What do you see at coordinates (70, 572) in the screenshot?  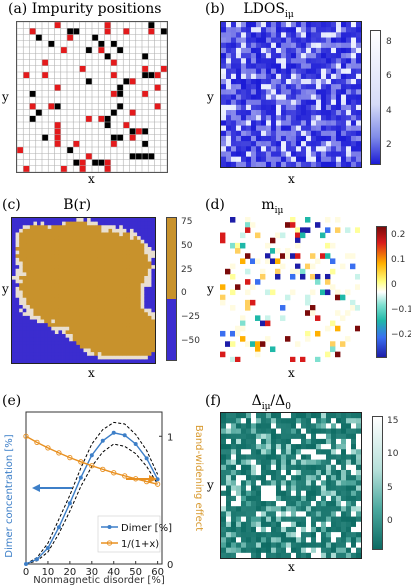 I see `x-tick-label: 20` at bounding box center [70, 572].